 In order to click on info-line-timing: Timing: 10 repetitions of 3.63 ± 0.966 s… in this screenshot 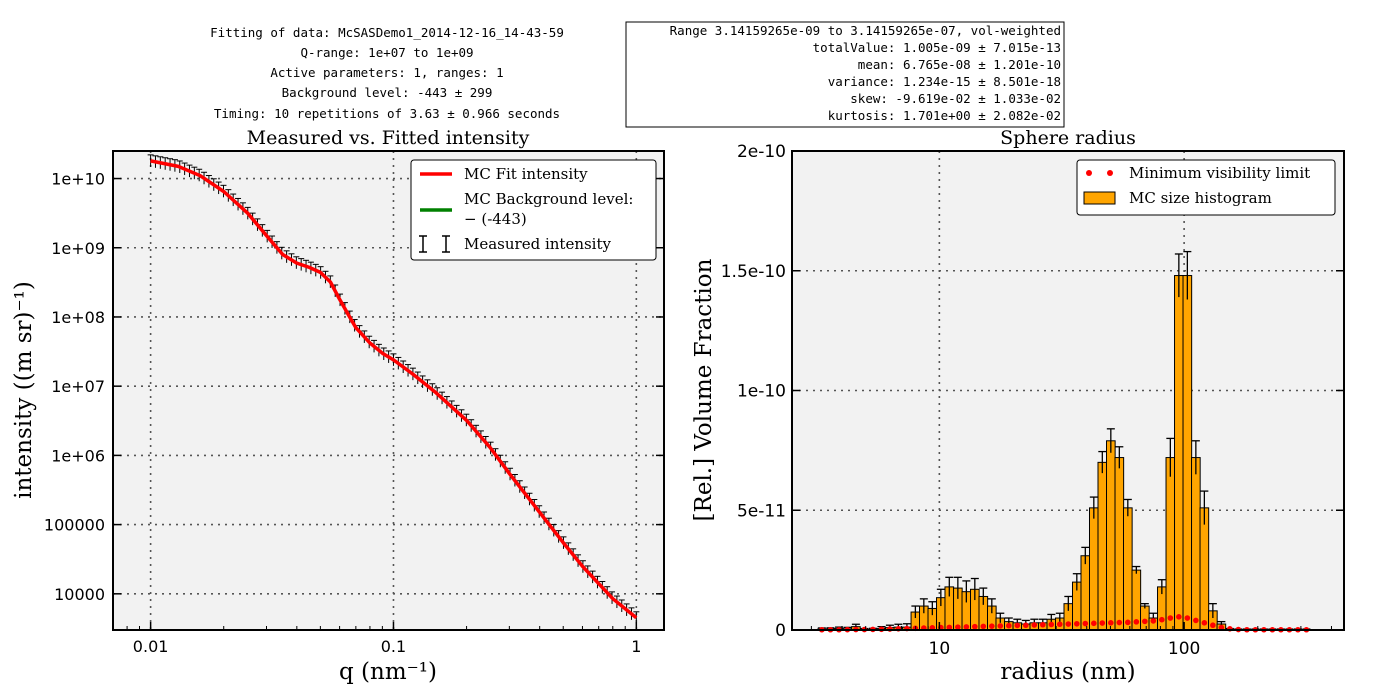, I will do `click(387, 113)`.